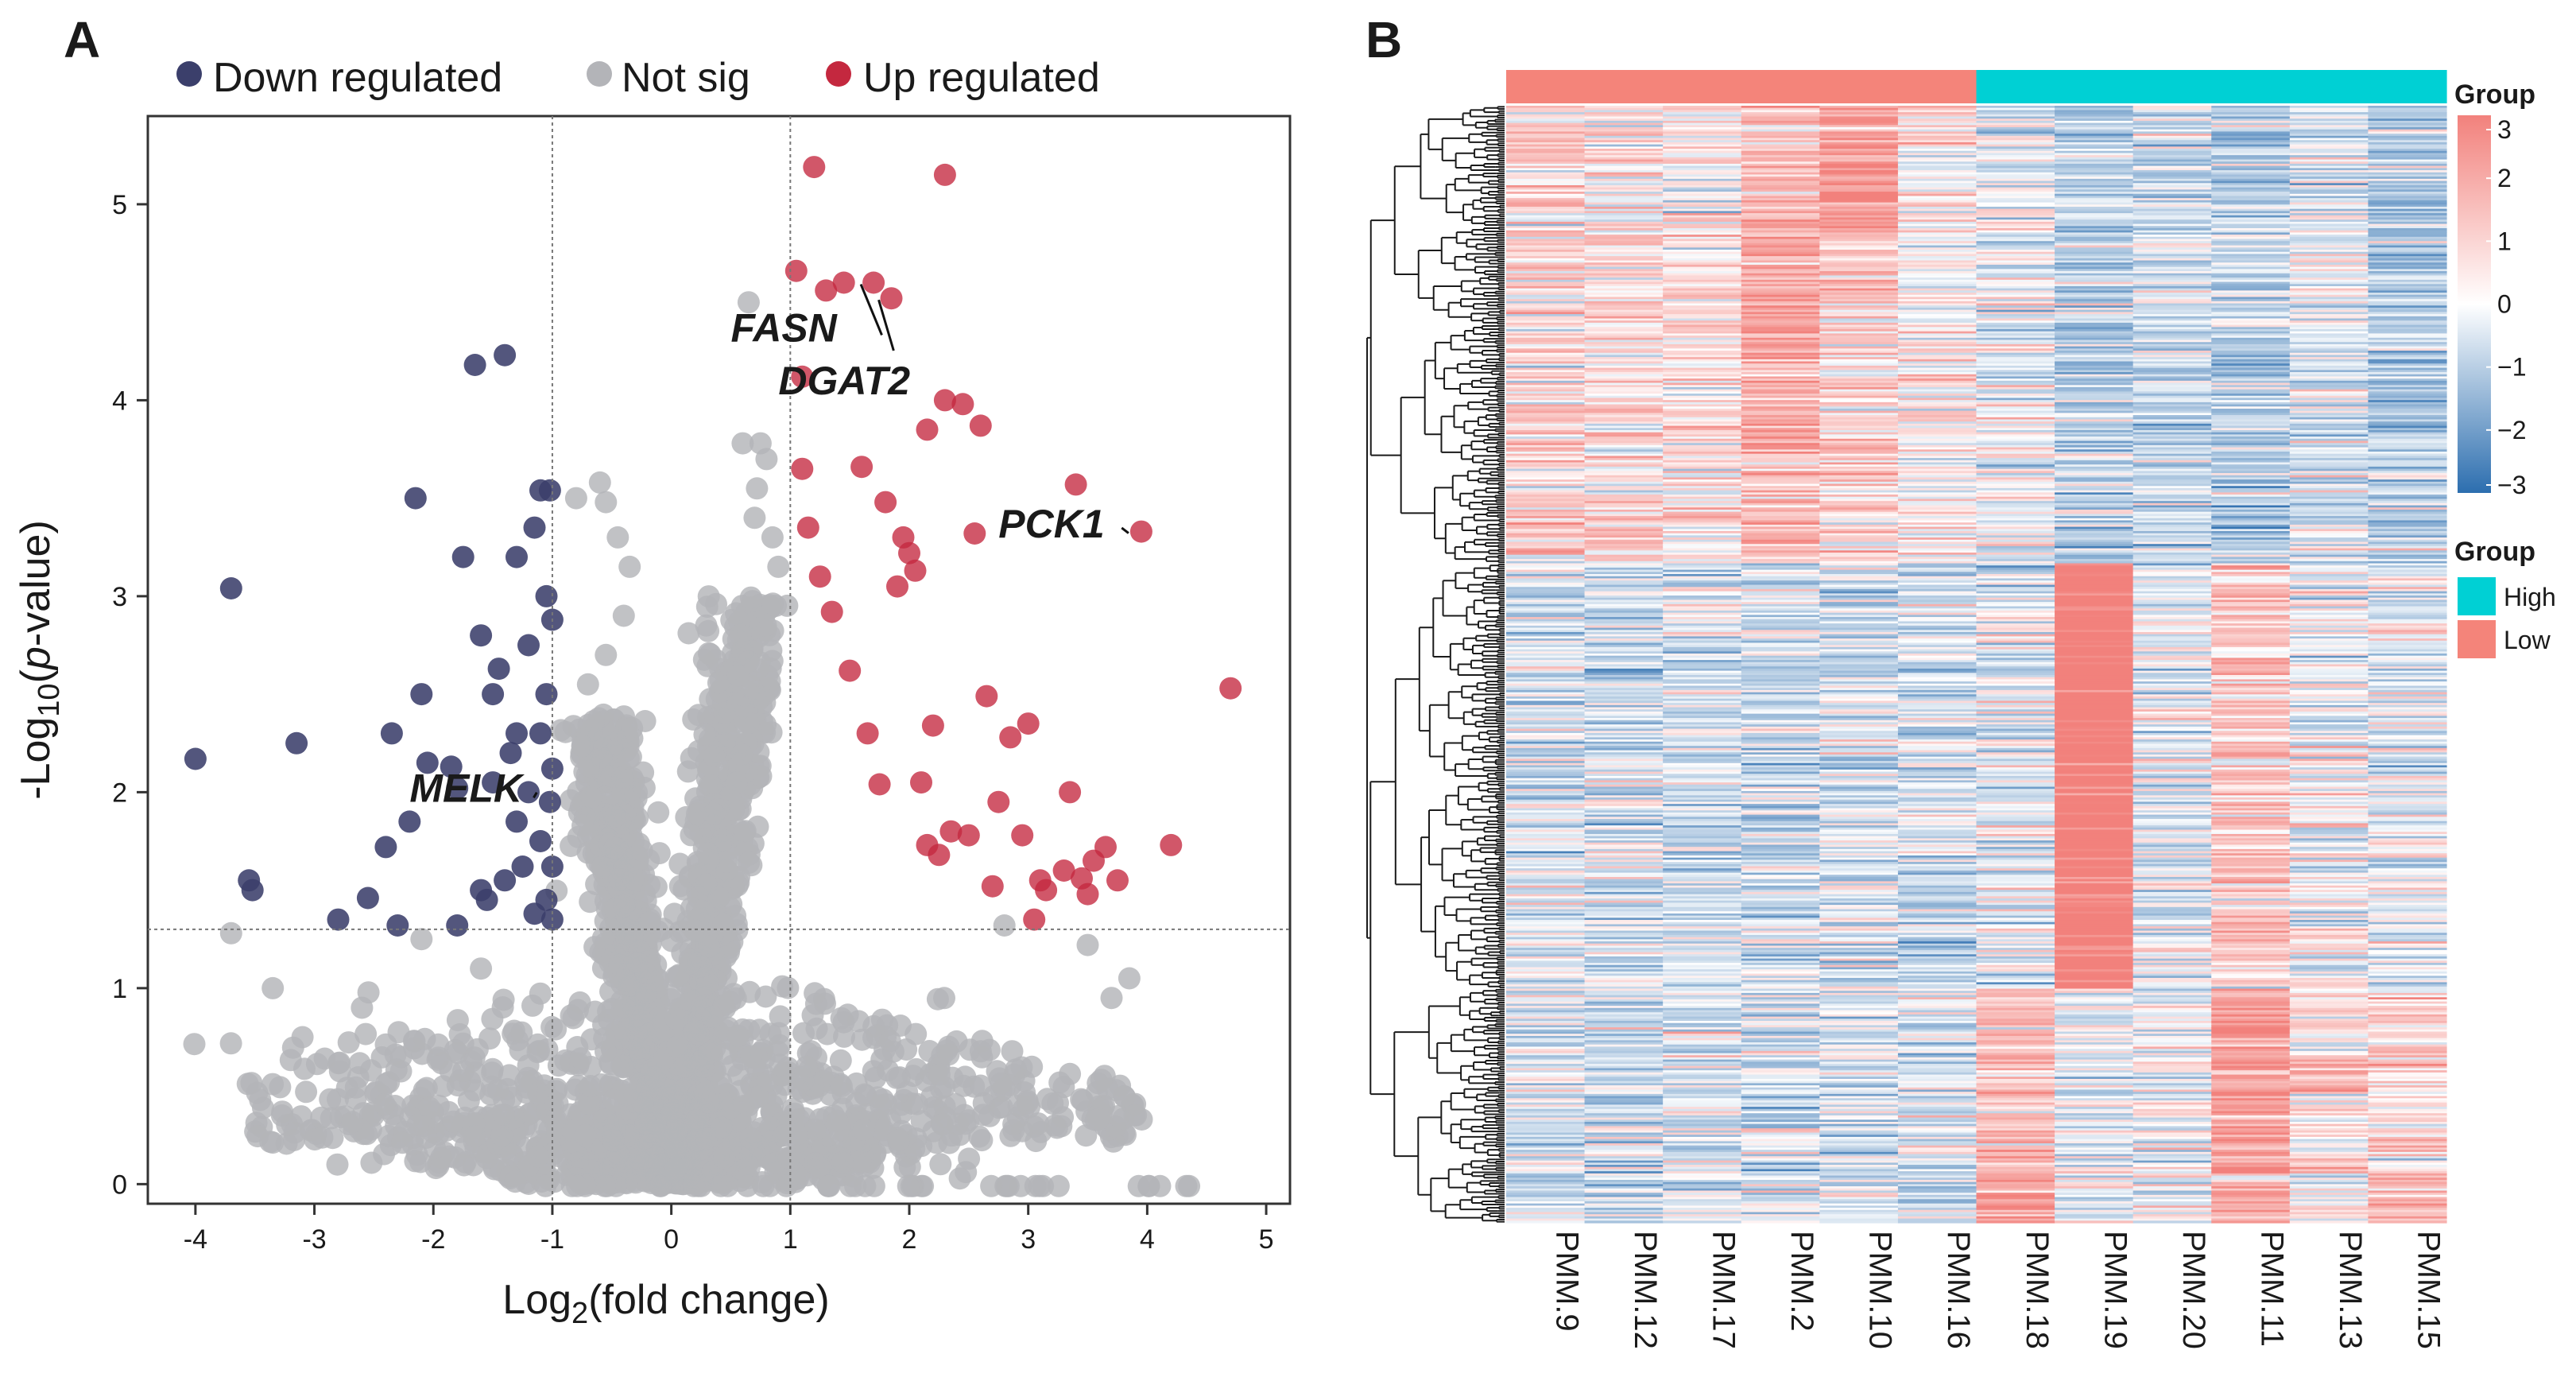  What do you see at coordinates (119, 989) in the screenshot?
I see `y-tick-label: 1` at bounding box center [119, 989].